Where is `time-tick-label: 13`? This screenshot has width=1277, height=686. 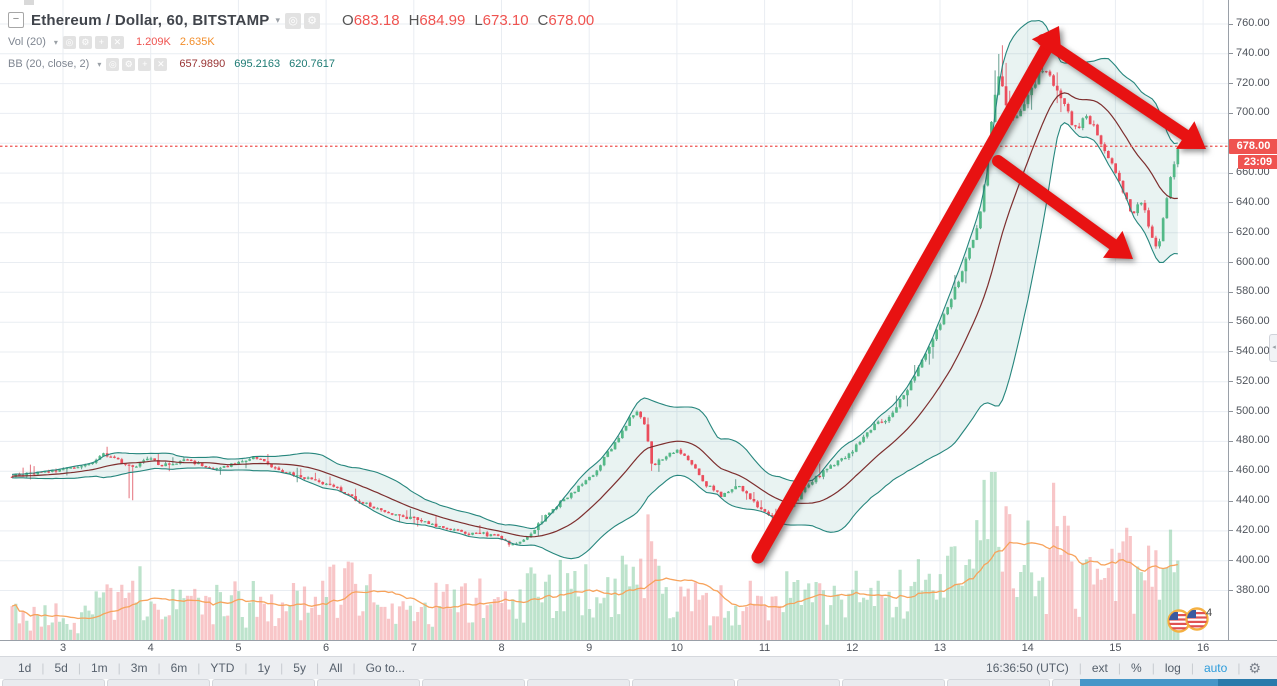
time-tick-label: 13 is located at coordinates (940, 648).